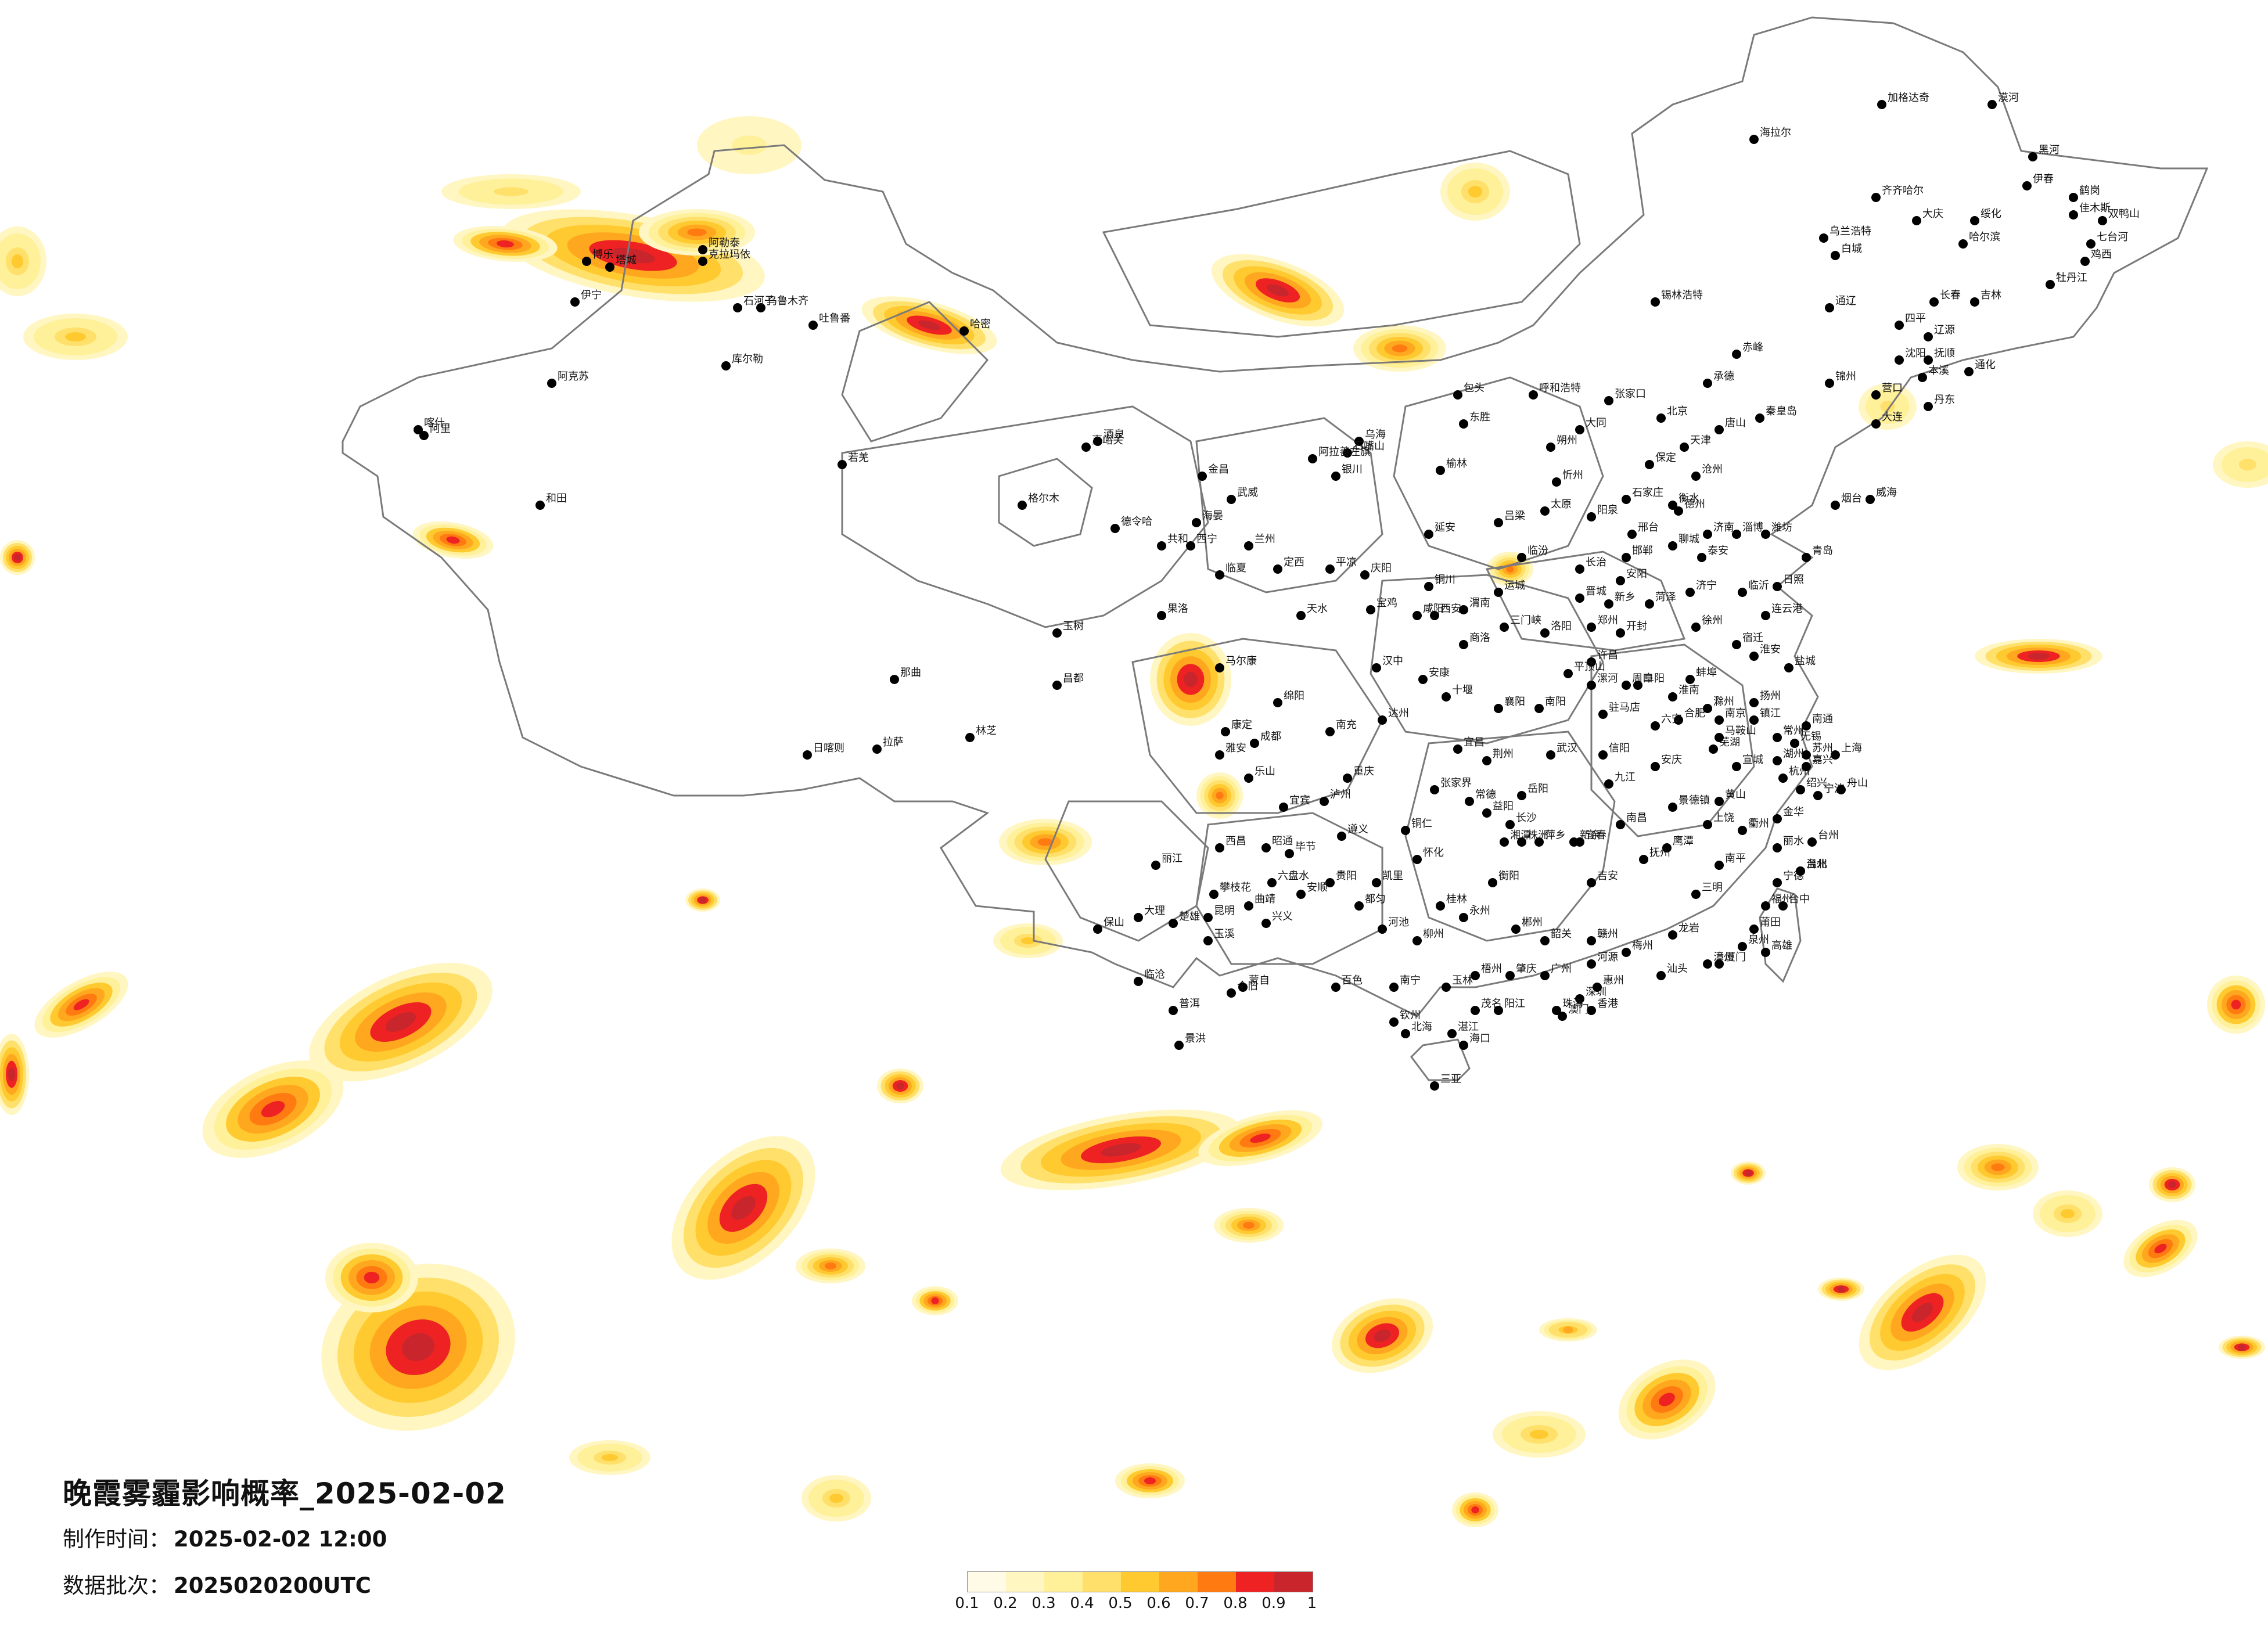  What do you see at coordinates (1421, 1027) in the screenshot?
I see `city-label: 北海` at bounding box center [1421, 1027].